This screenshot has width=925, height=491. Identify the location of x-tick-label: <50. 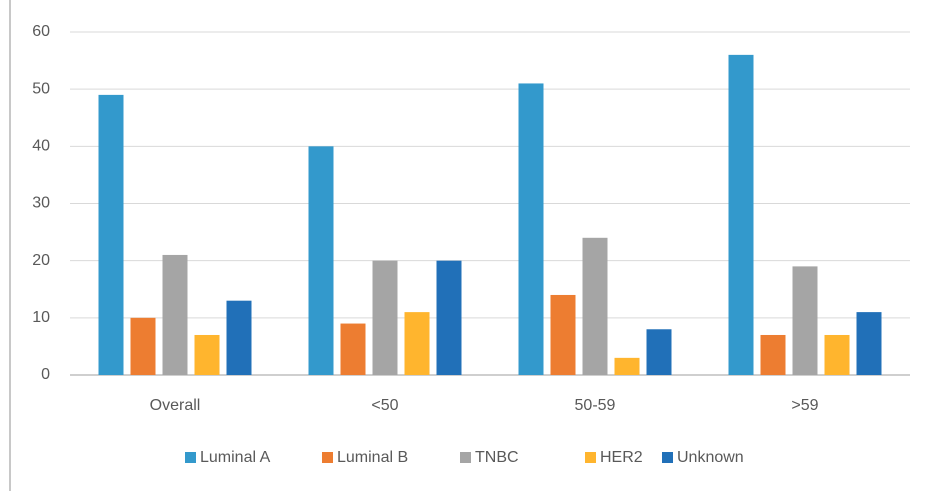
(384, 405).